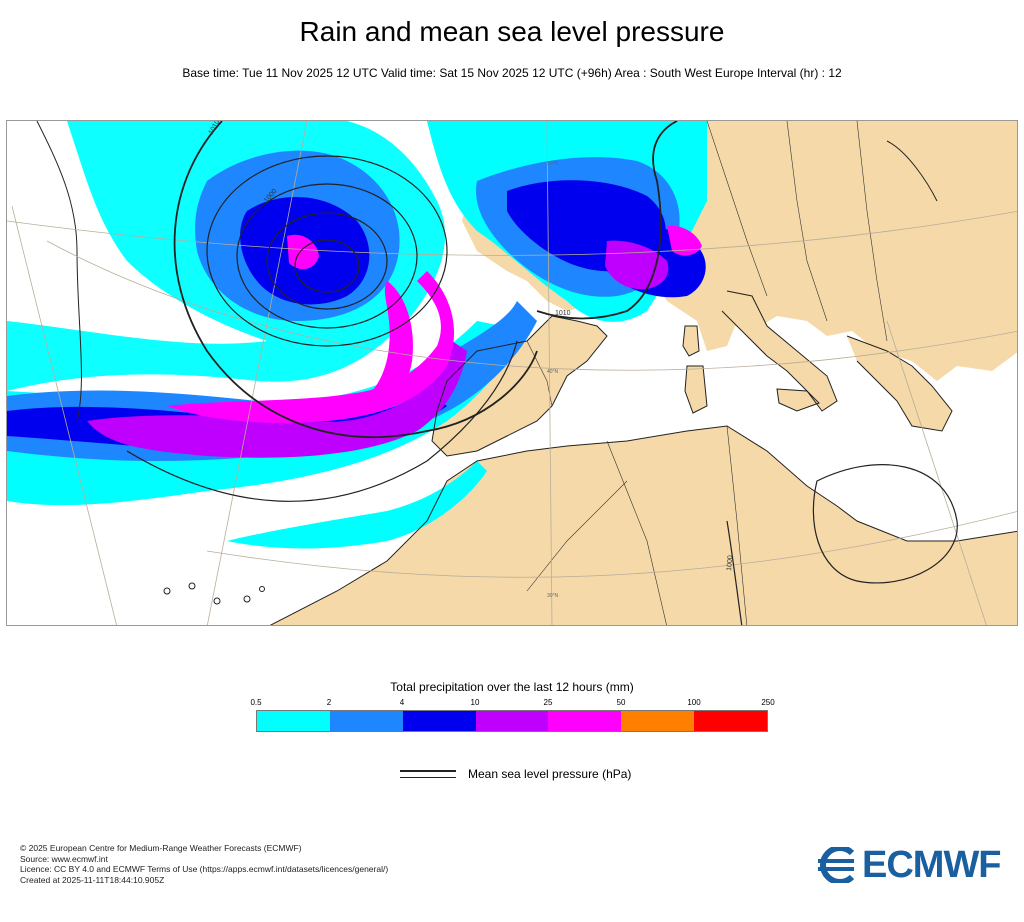 The height and width of the screenshot is (922, 1024). What do you see at coordinates (428, 774) in the screenshot?
I see `mslp-legend-line` at bounding box center [428, 774].